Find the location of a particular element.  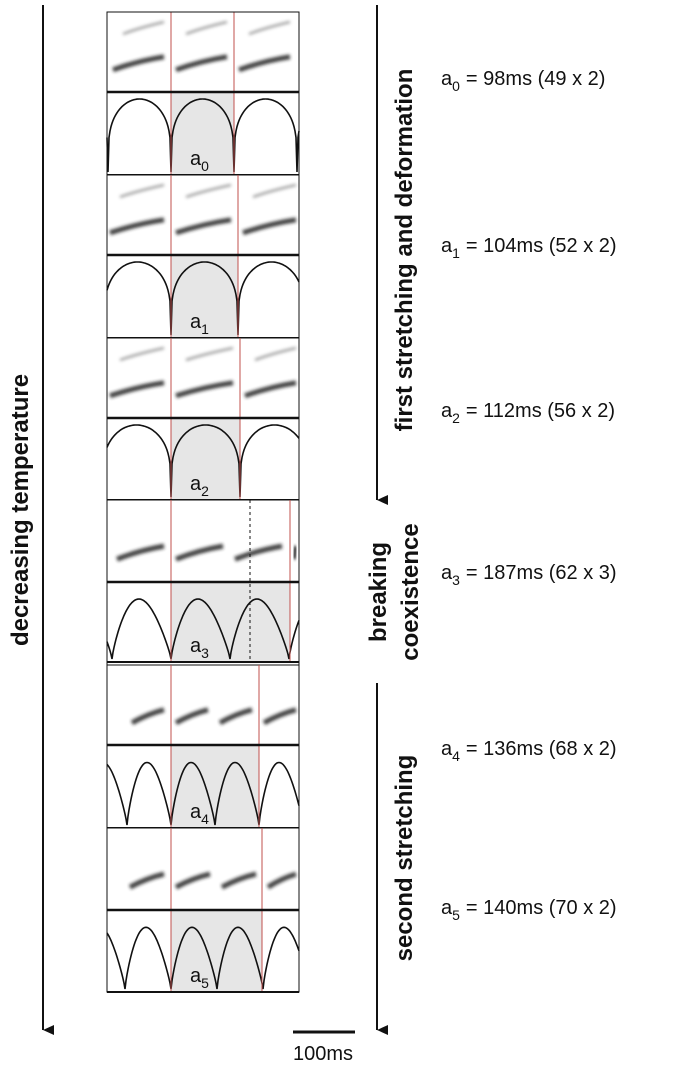

axis-label: decreasing temperature is located at coordinates (20, 510).